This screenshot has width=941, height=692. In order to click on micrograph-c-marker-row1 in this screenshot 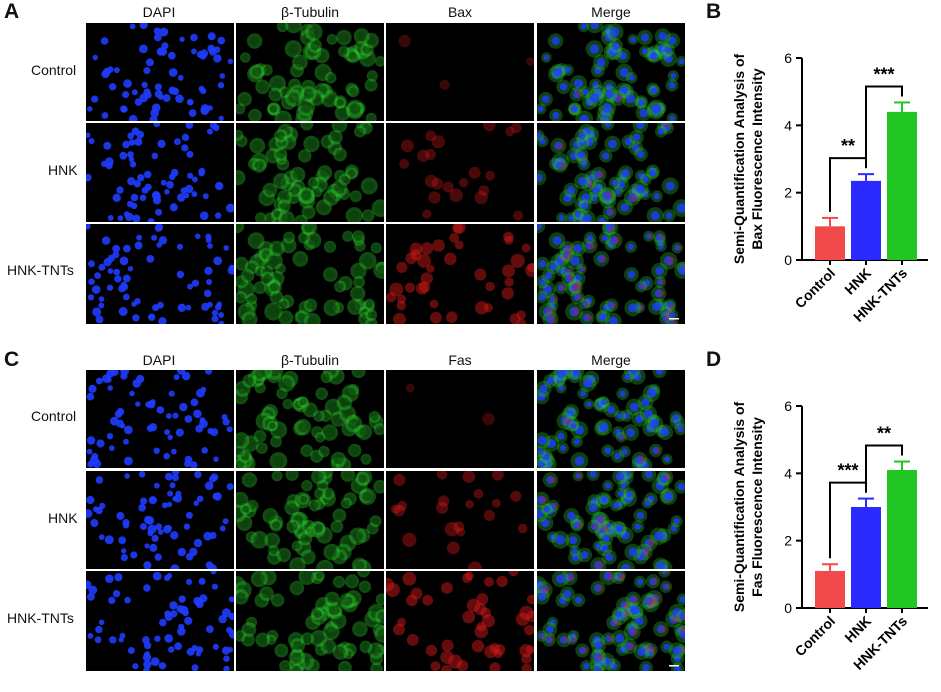, I will do `click(460, 419)`.